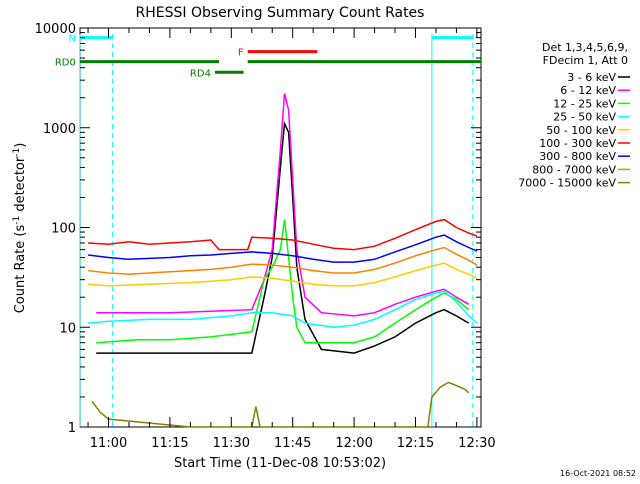  Describe the element at coordinates (72, 428) in the screenshot. I see `y-tick-label: 1` at that location.